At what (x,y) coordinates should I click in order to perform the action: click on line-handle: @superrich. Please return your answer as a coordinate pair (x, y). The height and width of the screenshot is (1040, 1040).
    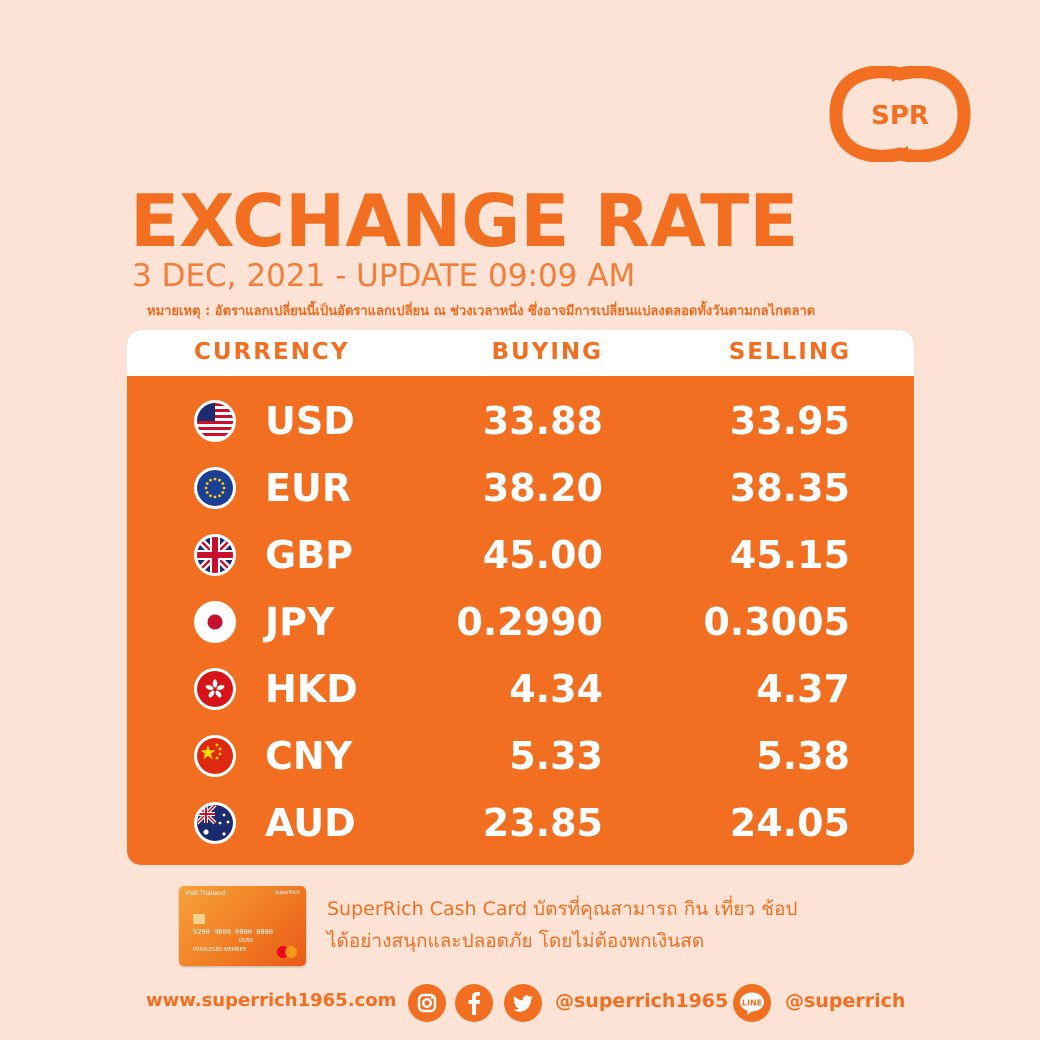
    Looking at the image, I should click on (845, 1001).